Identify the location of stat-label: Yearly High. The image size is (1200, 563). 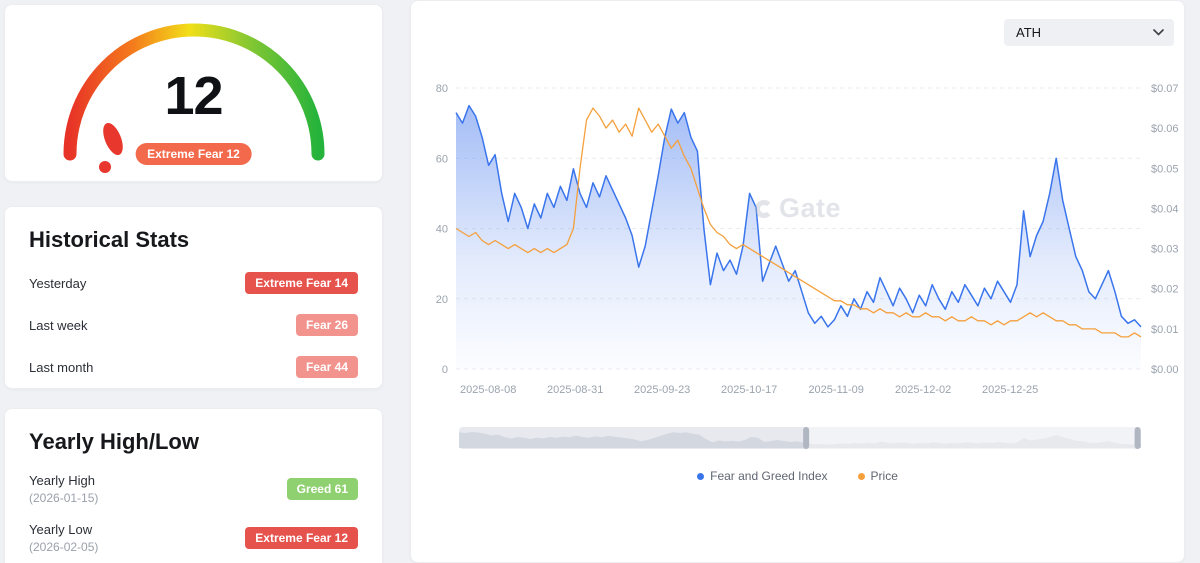
(62, 480).